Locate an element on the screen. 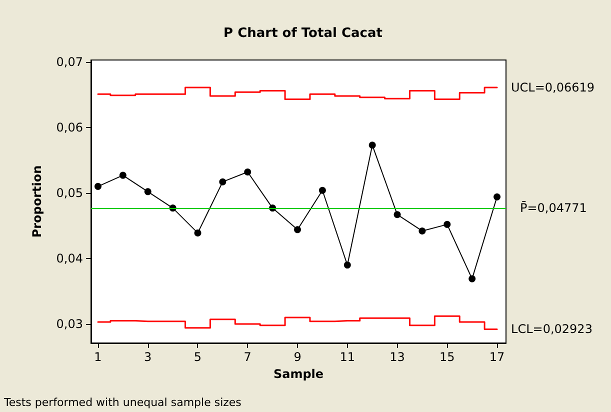 The width and height of the screenshot is (611, 412). y-tick-label: 0,03 is located at coordinates (69, 324).